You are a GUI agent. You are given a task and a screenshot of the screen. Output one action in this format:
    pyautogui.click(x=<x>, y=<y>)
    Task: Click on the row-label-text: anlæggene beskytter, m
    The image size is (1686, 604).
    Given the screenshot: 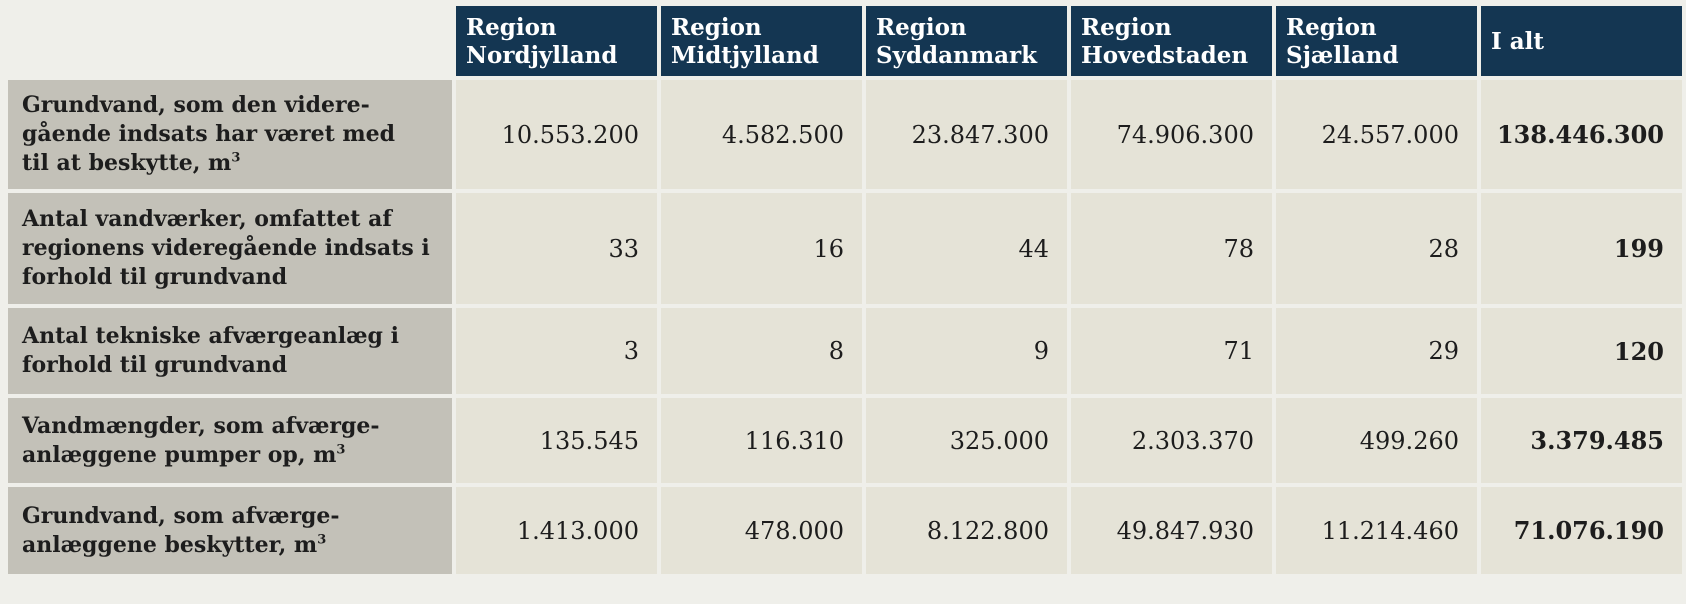 What is the action you would take?
    pyautogui.click(x=170, y=544)
    